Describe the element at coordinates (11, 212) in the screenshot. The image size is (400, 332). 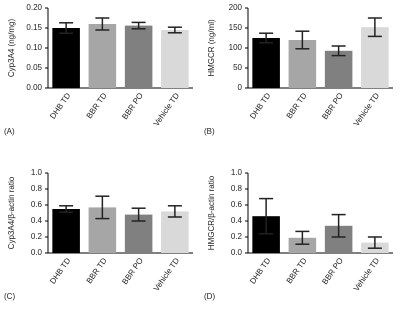
I see `y-axis-label: Cyp3A4/β-actin ratio` at that location.